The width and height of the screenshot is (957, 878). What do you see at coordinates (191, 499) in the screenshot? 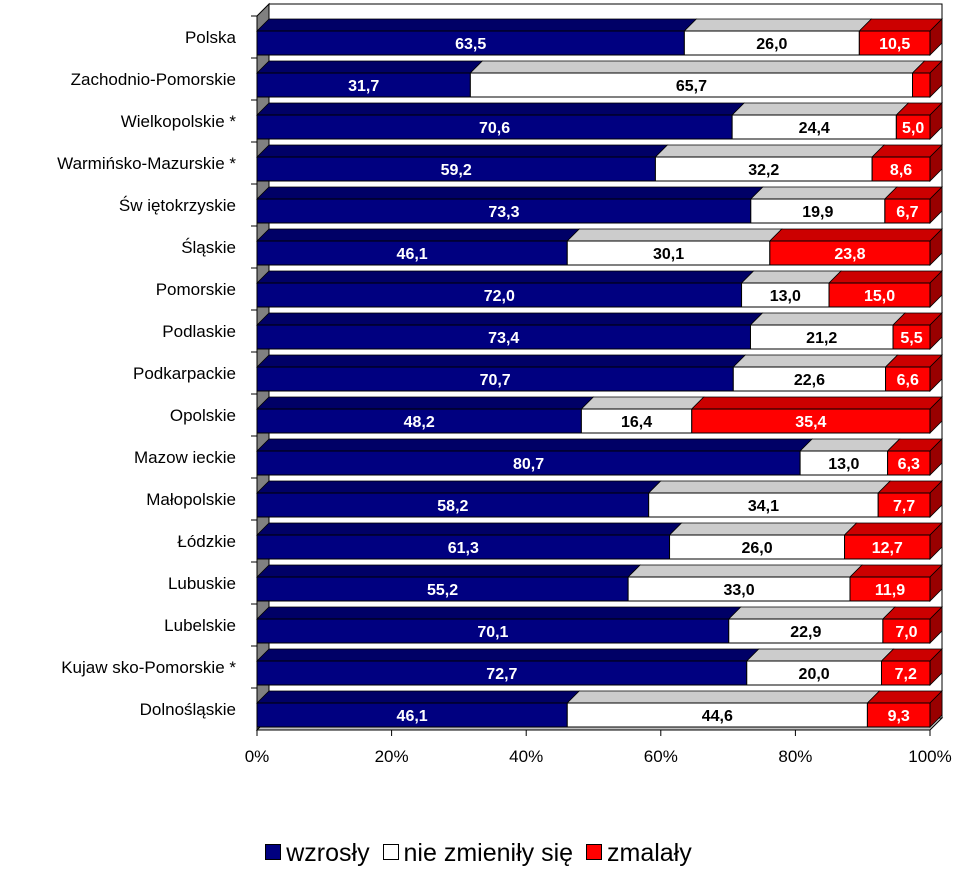
I see `category-label: Małopolskie` at bounding box center [191, 499].